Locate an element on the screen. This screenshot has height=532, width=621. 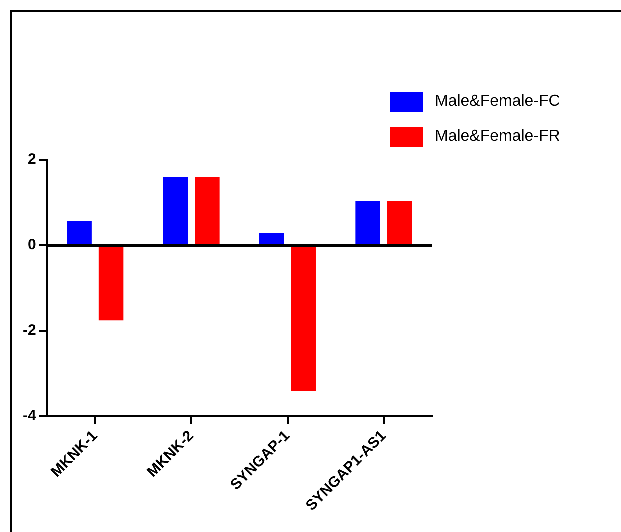
y-tick-label: 2 is located at coordinates (32, 159).